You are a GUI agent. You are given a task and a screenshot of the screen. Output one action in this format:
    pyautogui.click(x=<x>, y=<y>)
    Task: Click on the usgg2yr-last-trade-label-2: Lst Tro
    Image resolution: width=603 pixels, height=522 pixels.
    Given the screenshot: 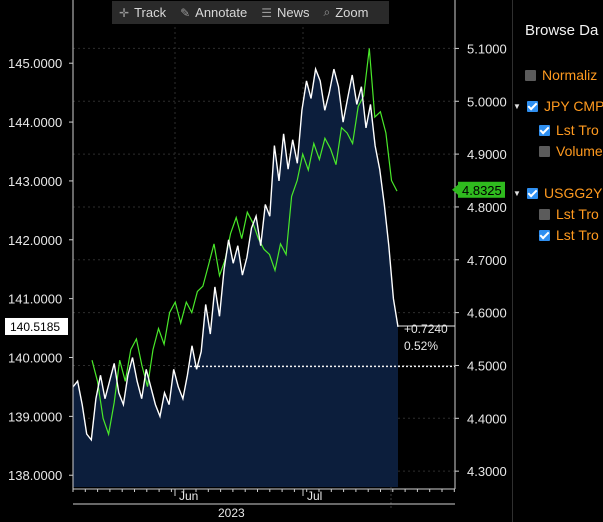 What is the action you would take?
    pyautogui.click(x=577, y=235)
    